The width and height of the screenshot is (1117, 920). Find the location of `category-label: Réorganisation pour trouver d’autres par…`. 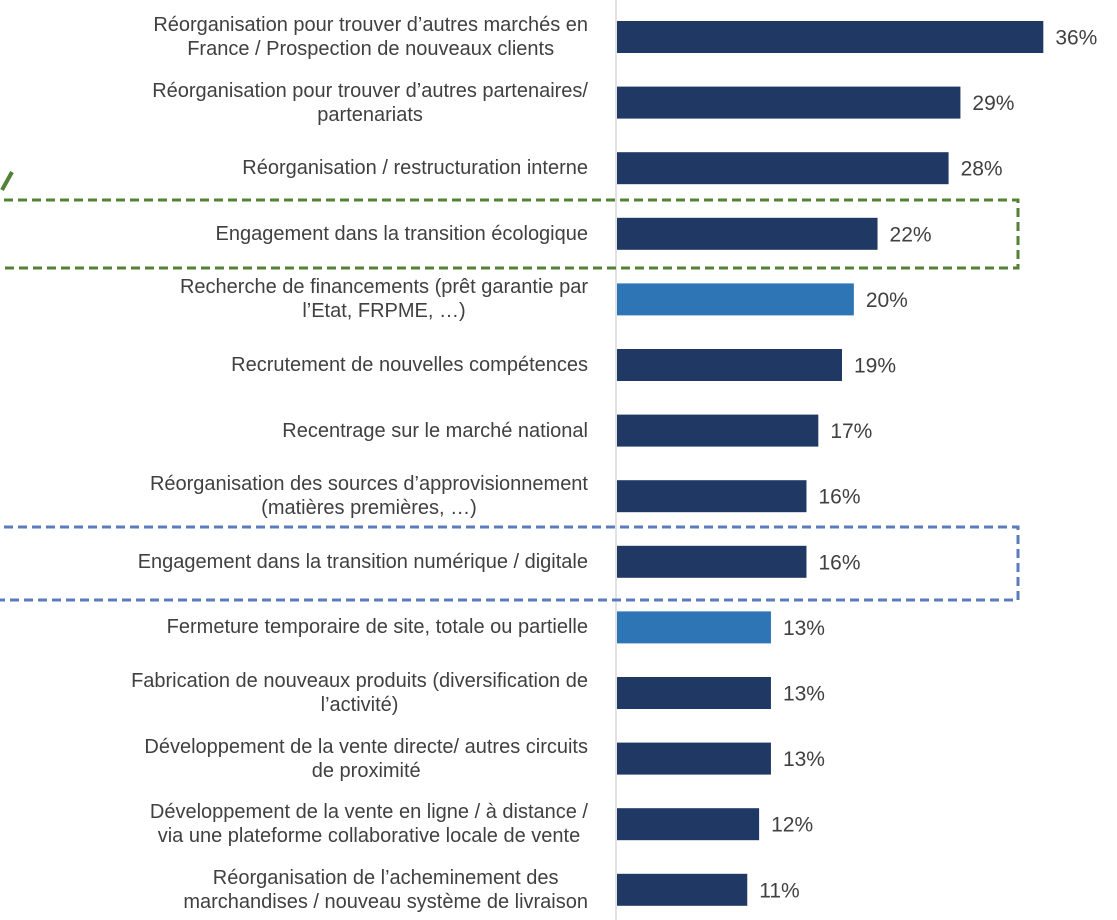

category-label: Réorganisation pour trouver d’autres par… is located at coordinates (370, 102).